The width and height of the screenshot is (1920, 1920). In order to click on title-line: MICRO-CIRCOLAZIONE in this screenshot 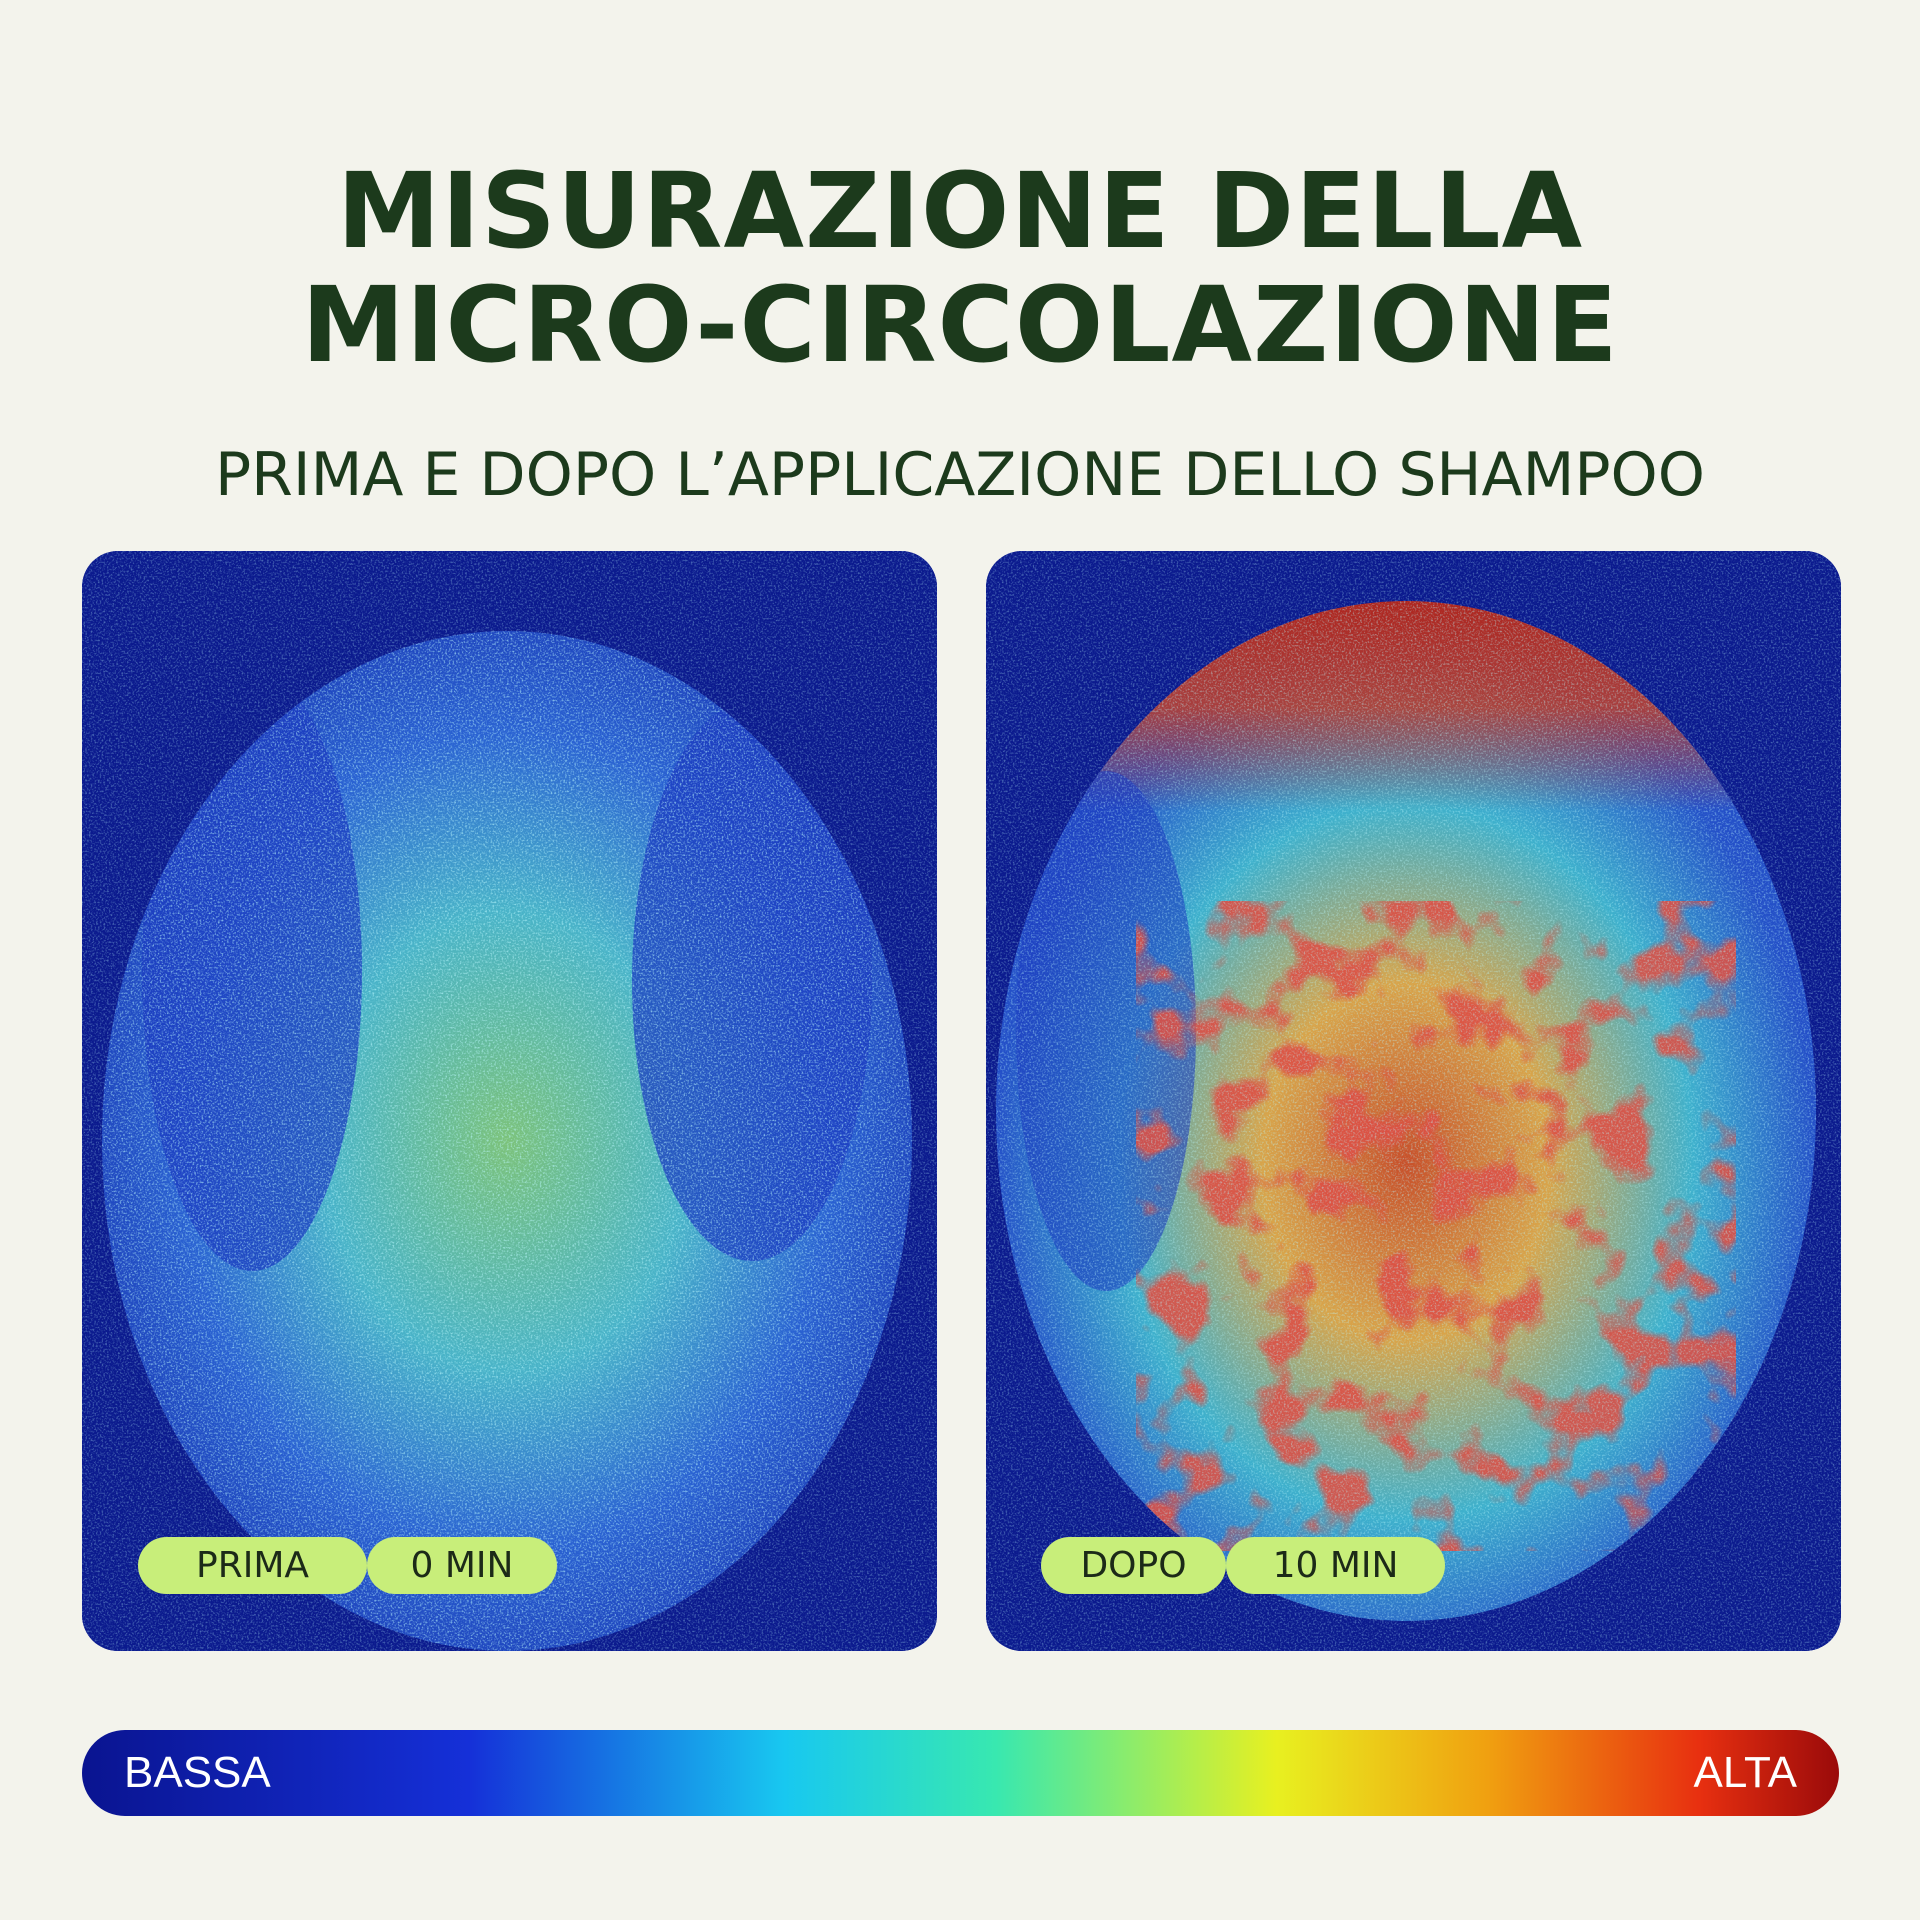, I will do `click(960, 325)`.